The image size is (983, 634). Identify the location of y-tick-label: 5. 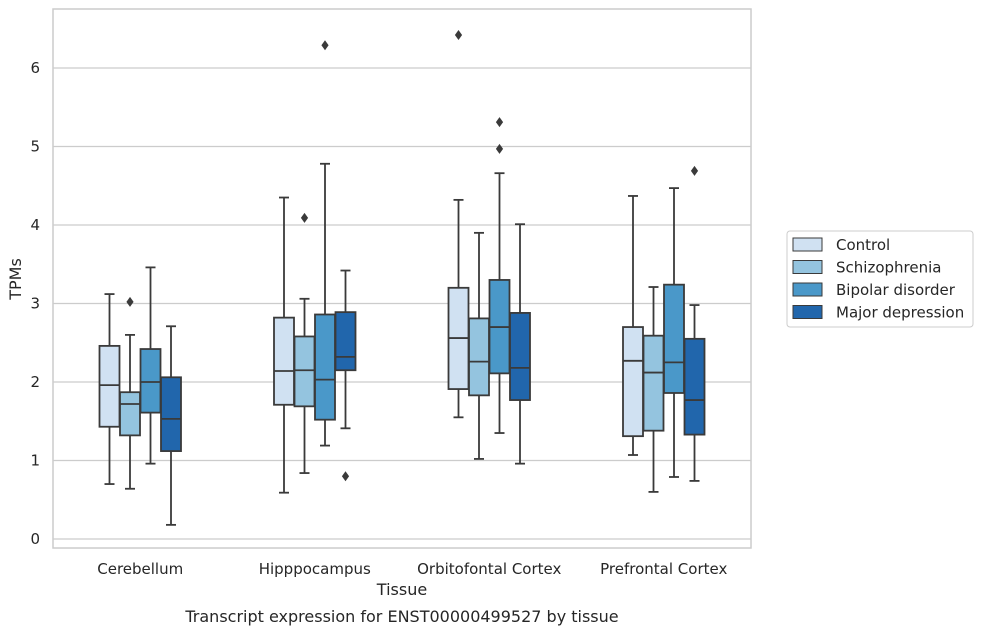
(35, 147).